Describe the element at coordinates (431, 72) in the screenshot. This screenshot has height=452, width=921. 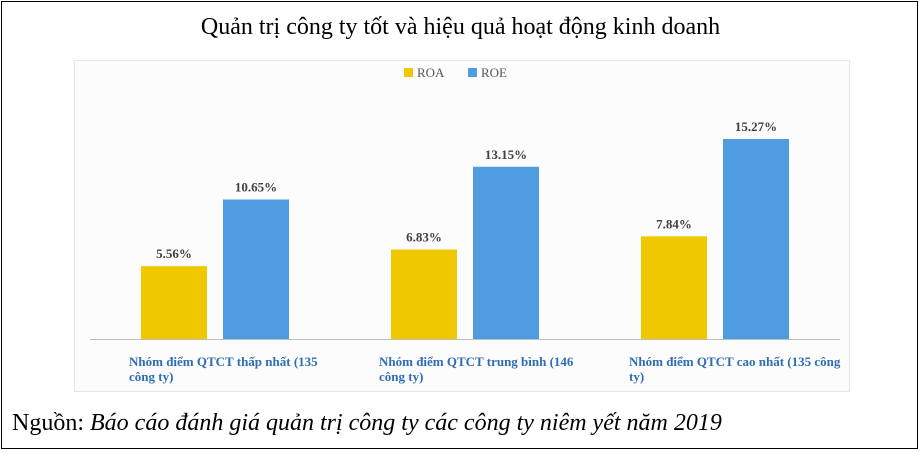
I see `legend-label-roa: ROA` at that location.